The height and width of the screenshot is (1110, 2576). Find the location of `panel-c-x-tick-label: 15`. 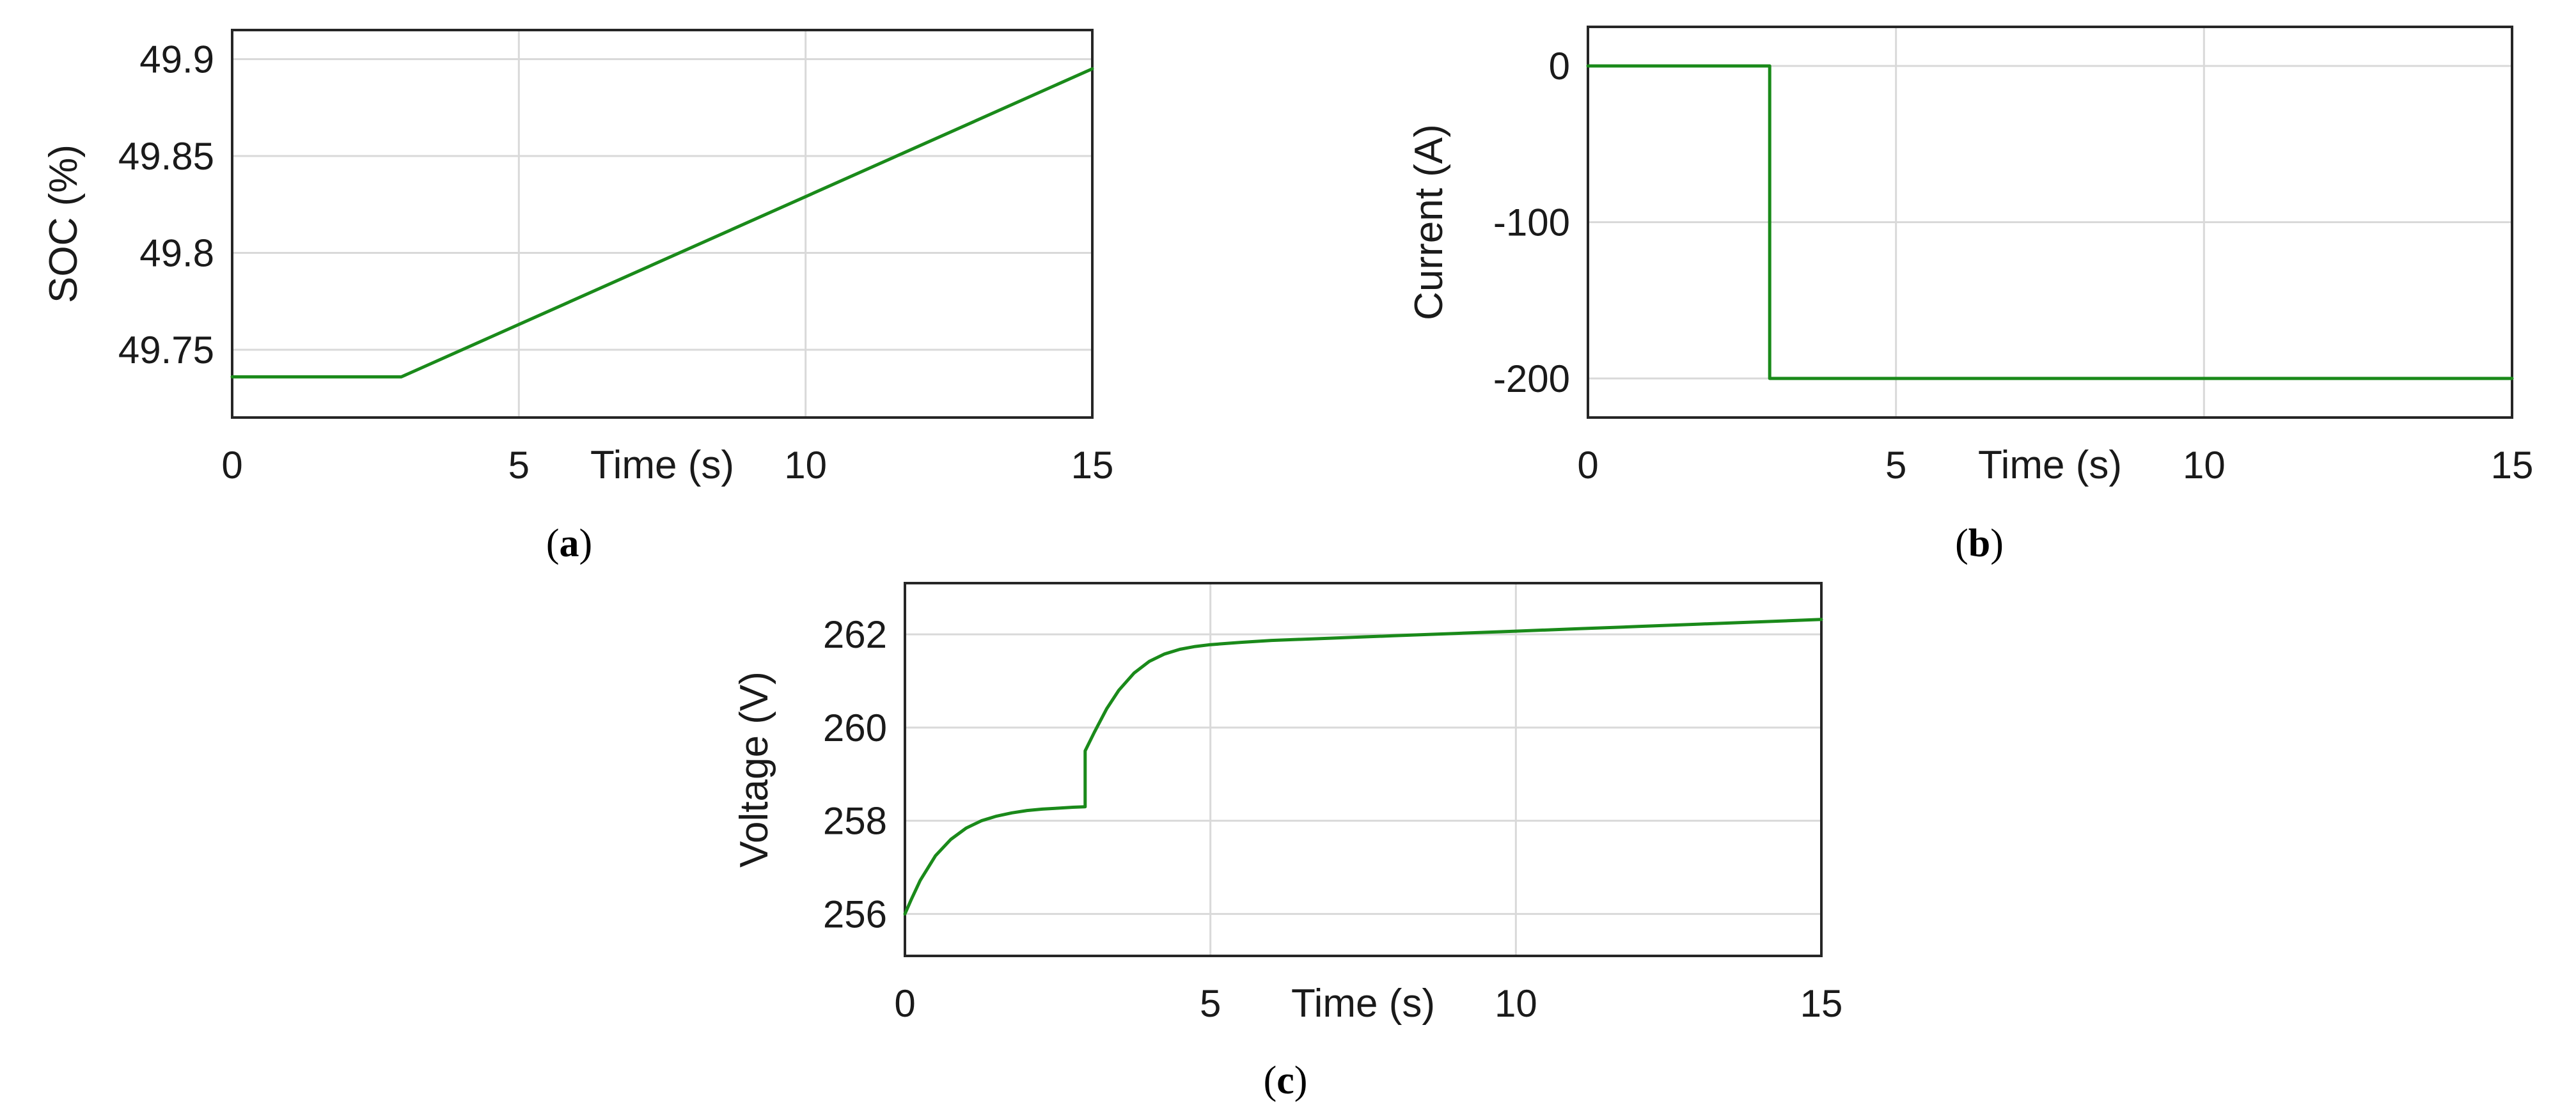

panel-c-x-tick-label: 15 is located at coordinates (1821, 1003).